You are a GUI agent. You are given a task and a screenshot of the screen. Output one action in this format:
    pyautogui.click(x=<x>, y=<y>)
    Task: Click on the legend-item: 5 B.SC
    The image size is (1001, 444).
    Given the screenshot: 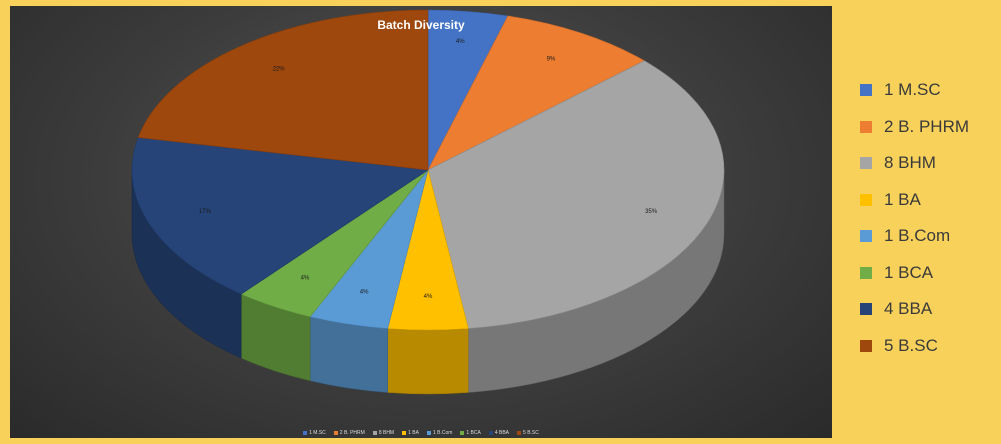 What is the action you would take?
    pyautogui.click(x=930, y=346)
    